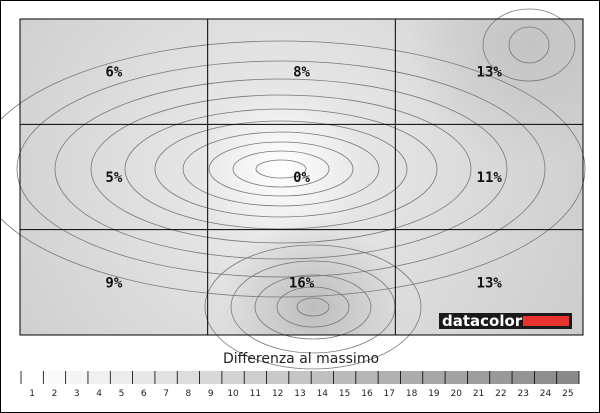  What do you see at coordinates (482, 321) in the screenshot?
I see `logo-text: datacolor` at bounding box center [482, 321].